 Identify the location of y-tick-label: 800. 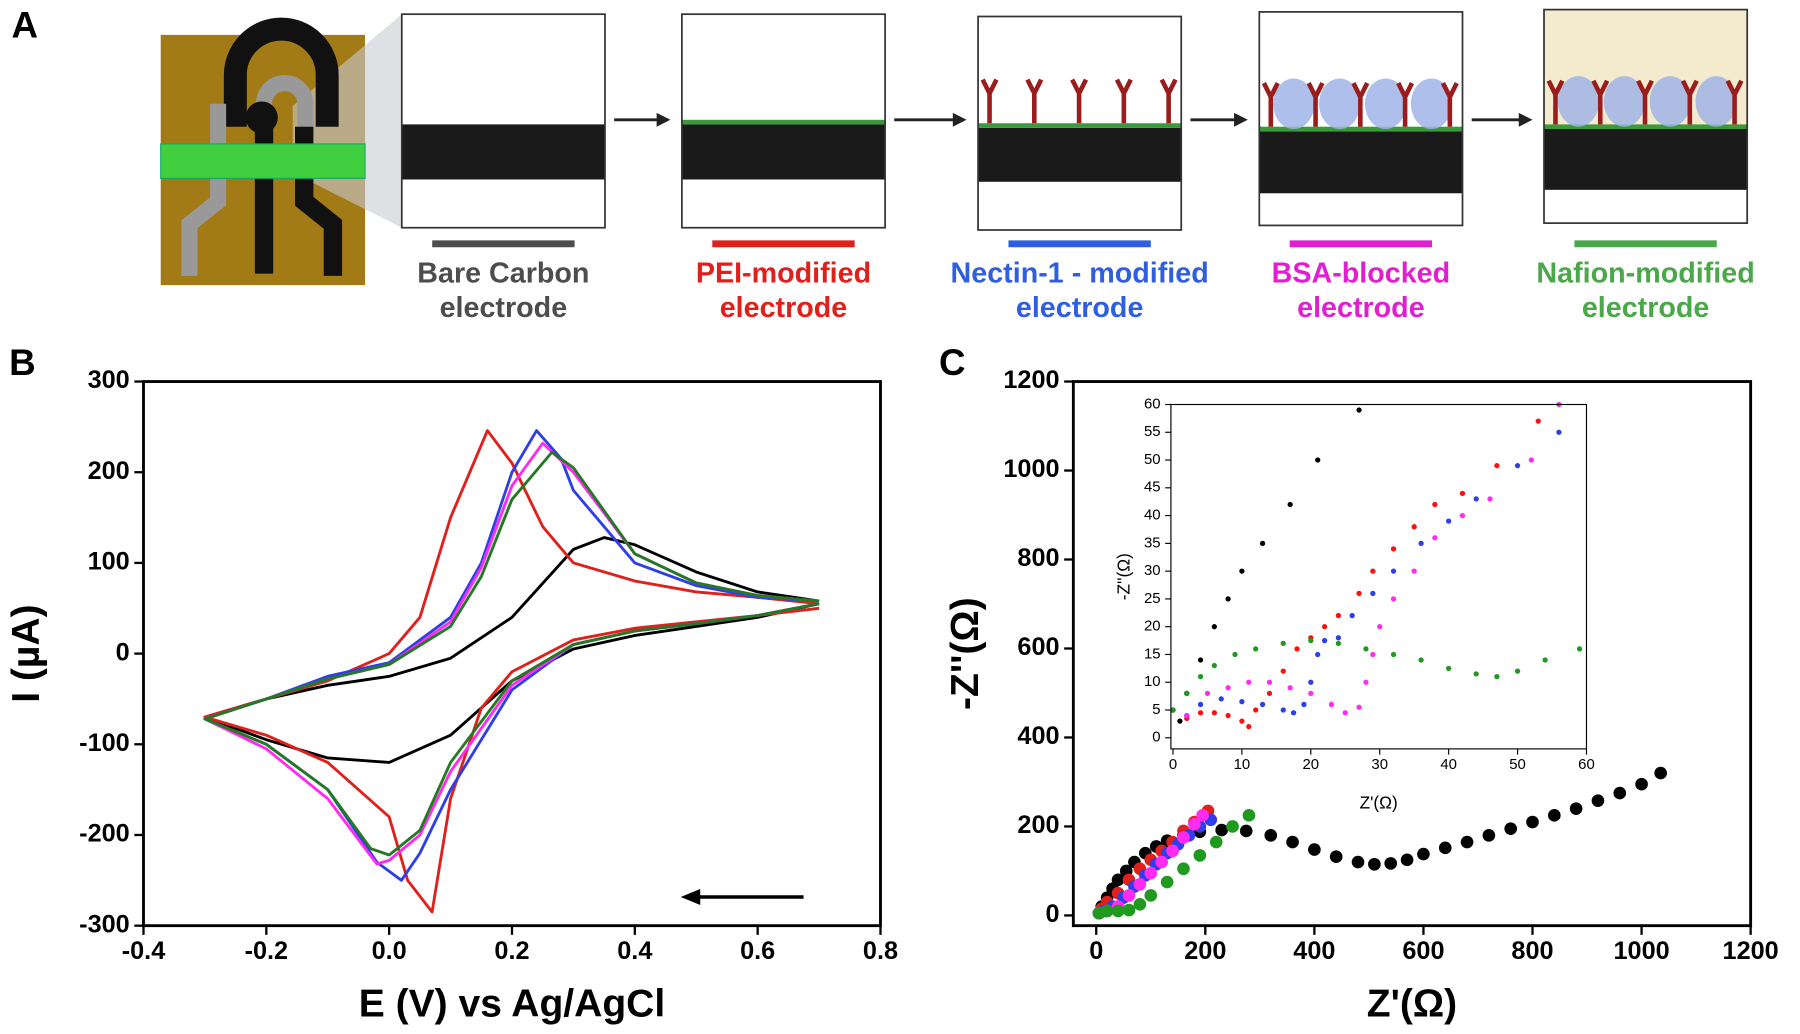
(1038, 558).